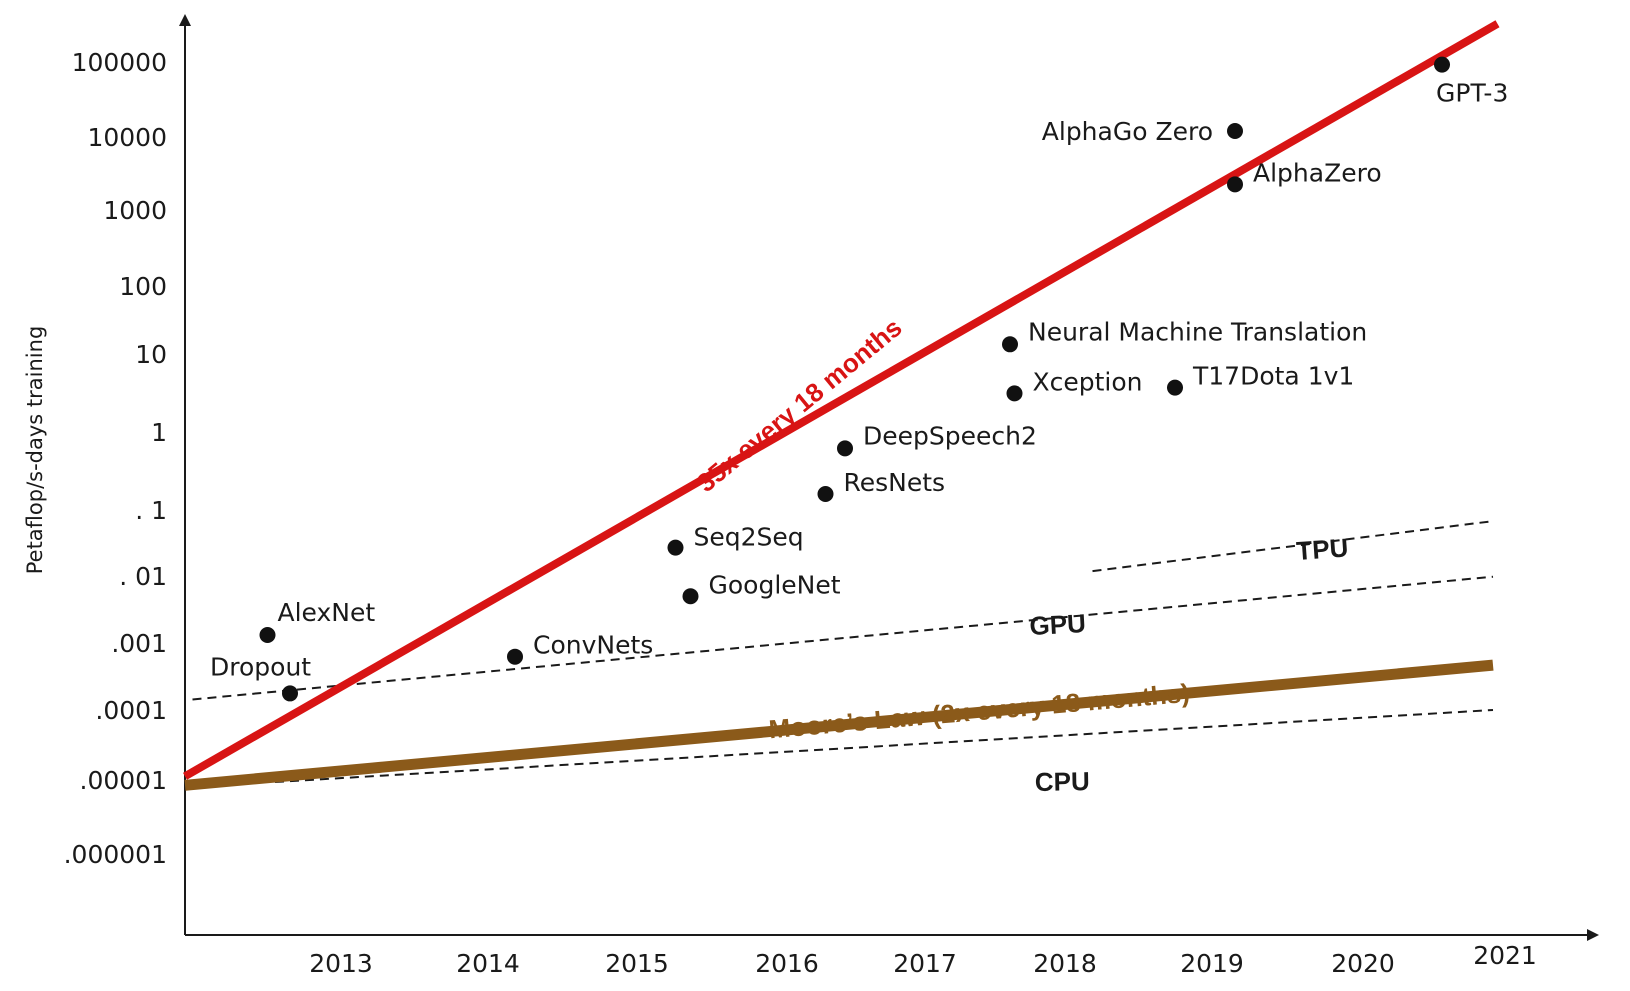 Image resolution: width=1630 pixels, height=991 pixels. What do you see at coordinates (119, 62) in the screenshot?
I see `y-tick-label: 100000` at bounding box center [119, 62].